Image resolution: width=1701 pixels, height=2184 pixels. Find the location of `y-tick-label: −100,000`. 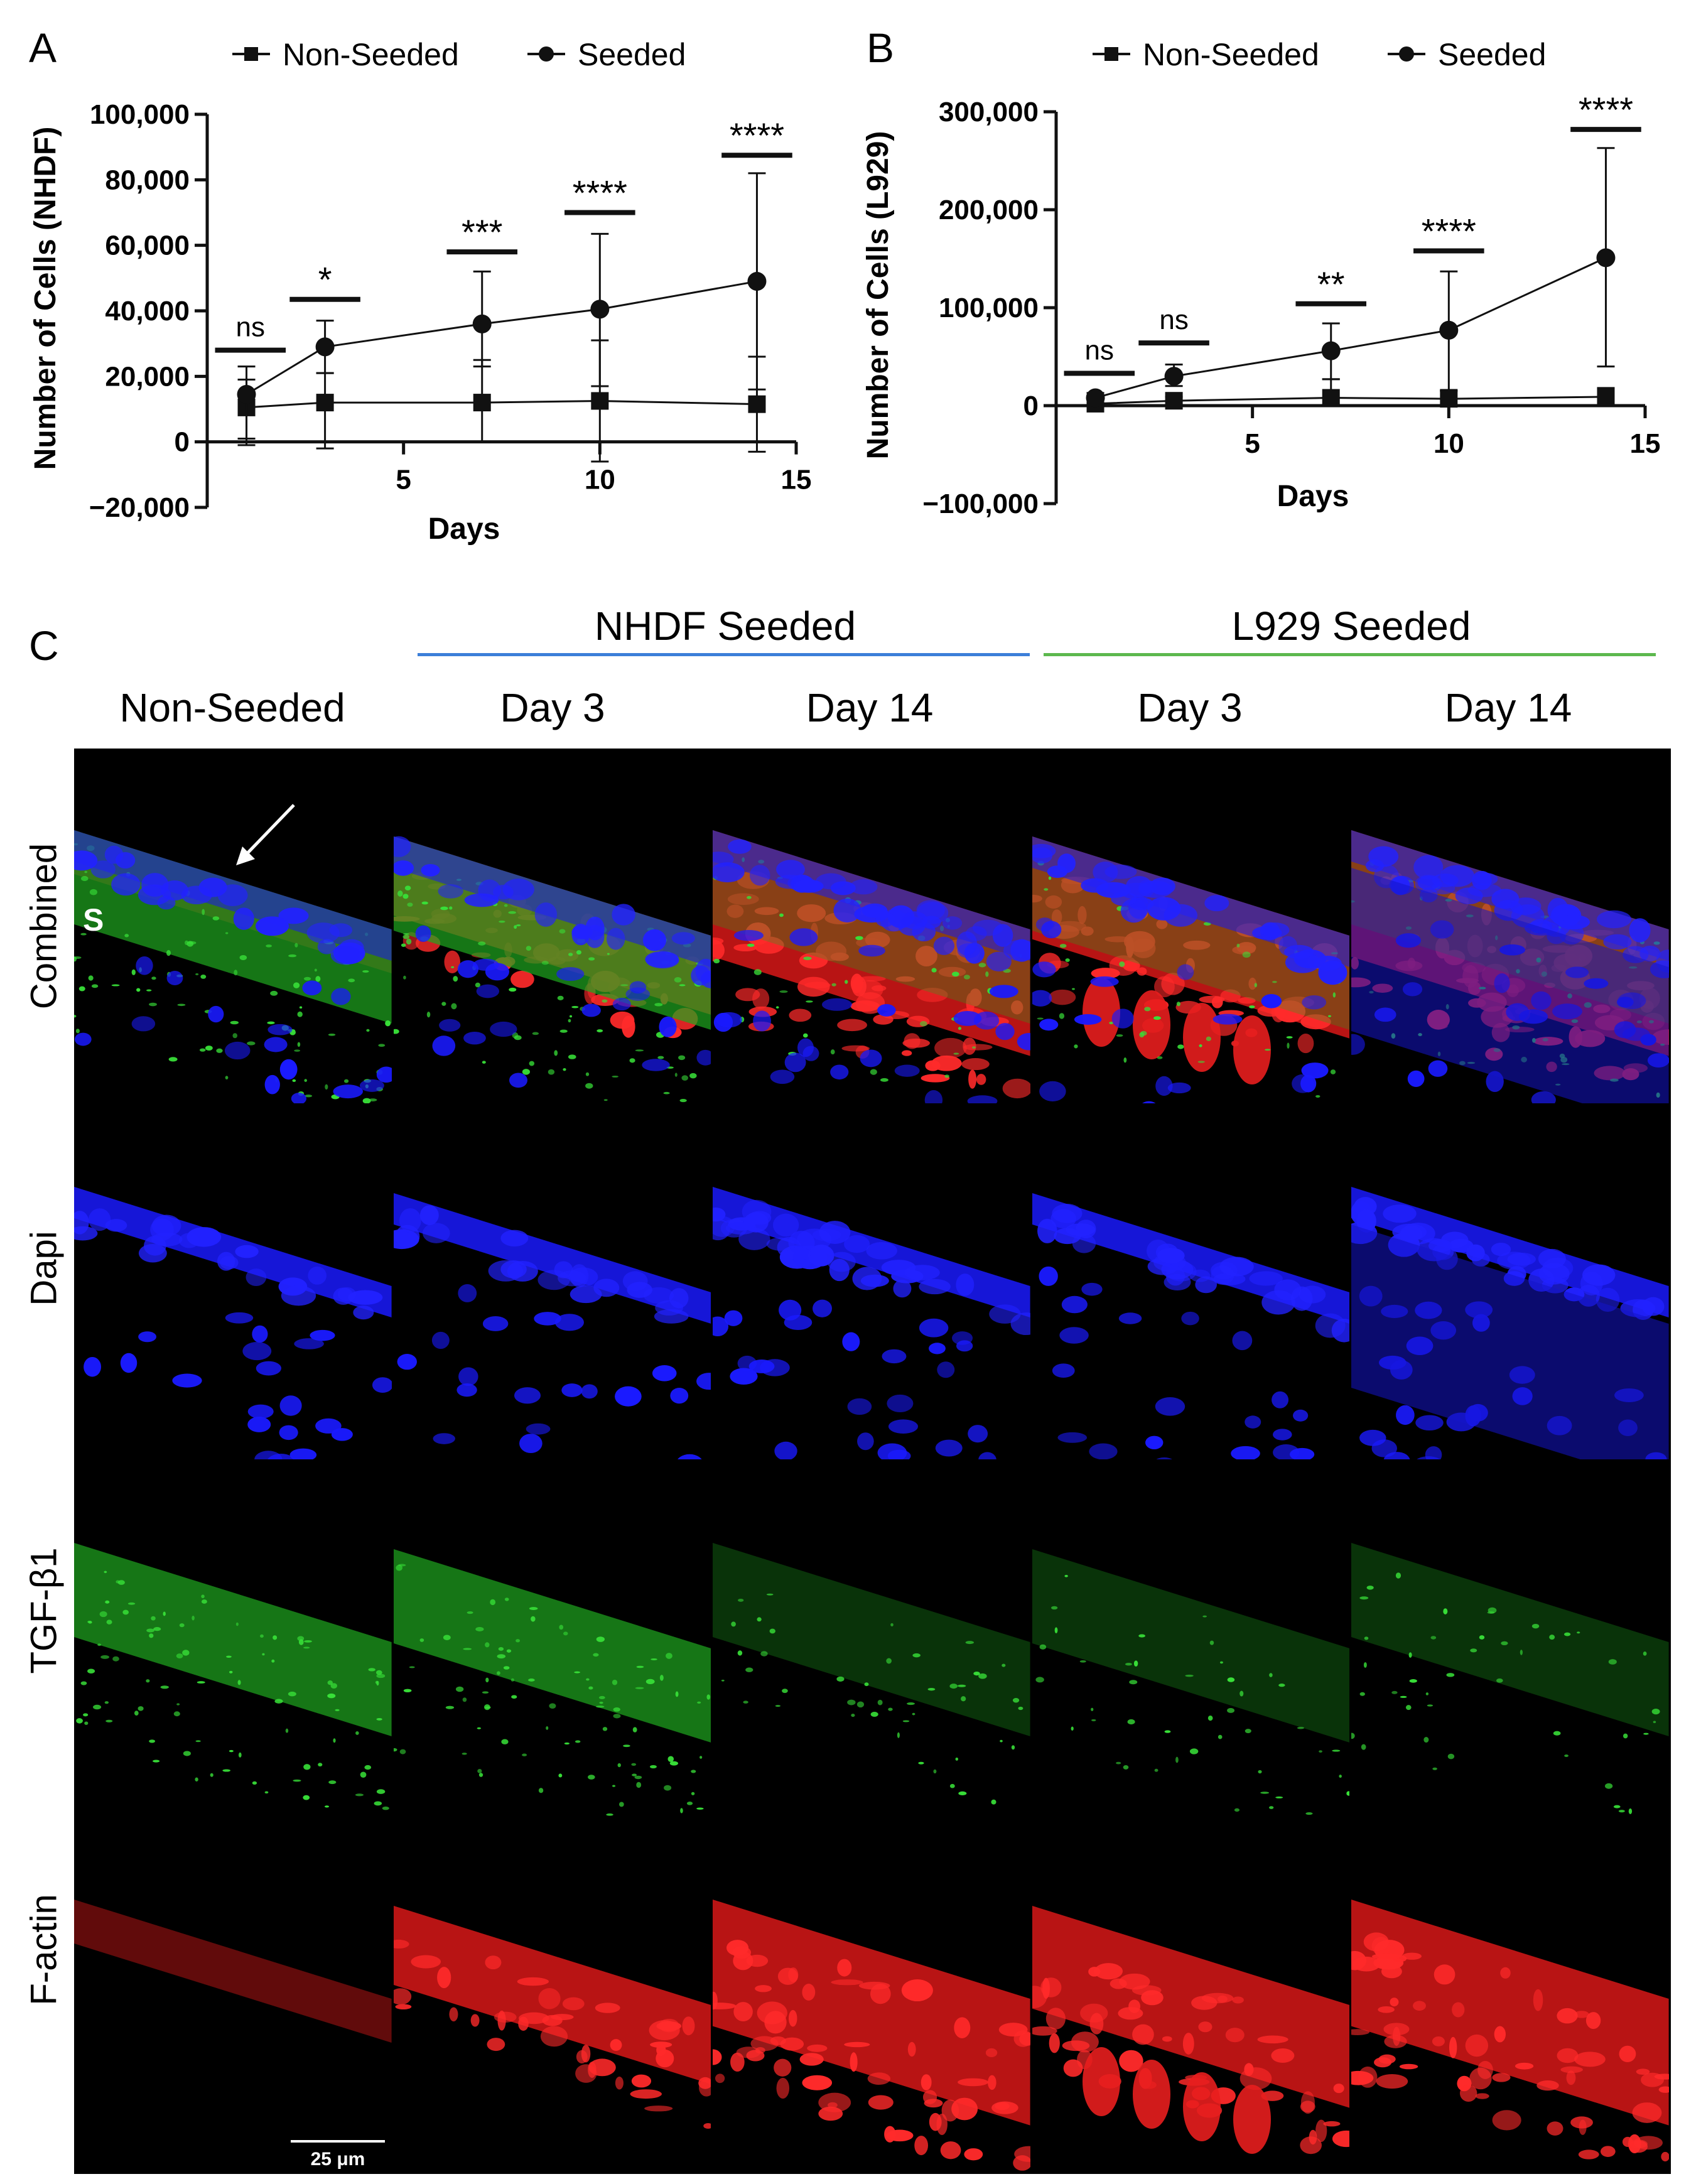

y-tick-label: −100,000 is located at coordinates (980, 504).